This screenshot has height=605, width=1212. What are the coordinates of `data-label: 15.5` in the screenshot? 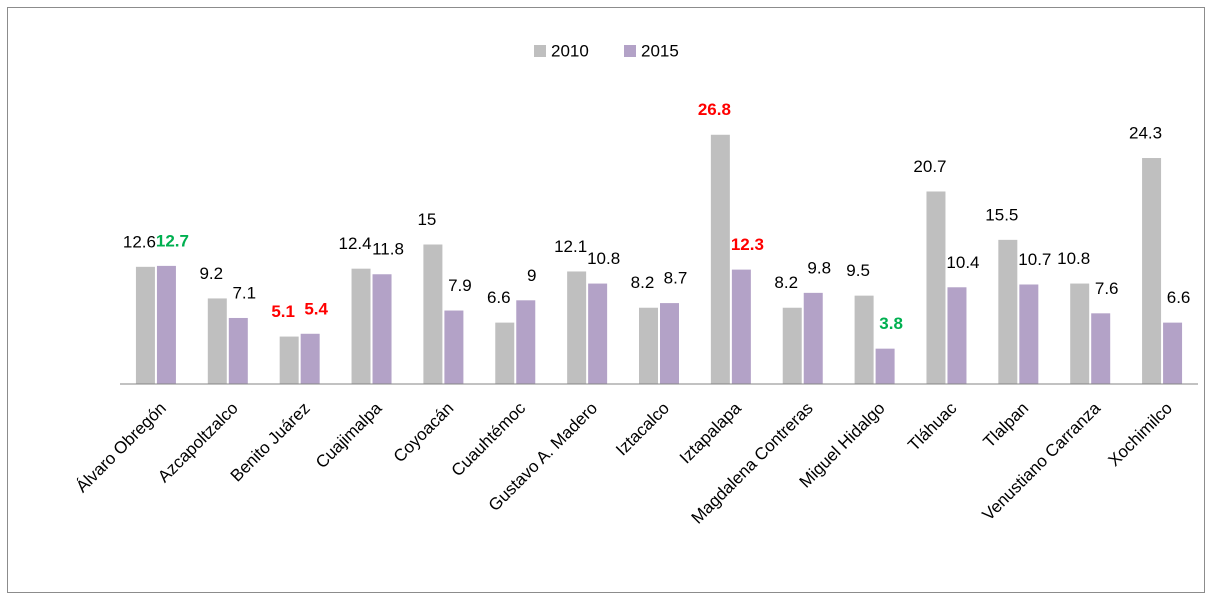 It's located at (1001, 214).